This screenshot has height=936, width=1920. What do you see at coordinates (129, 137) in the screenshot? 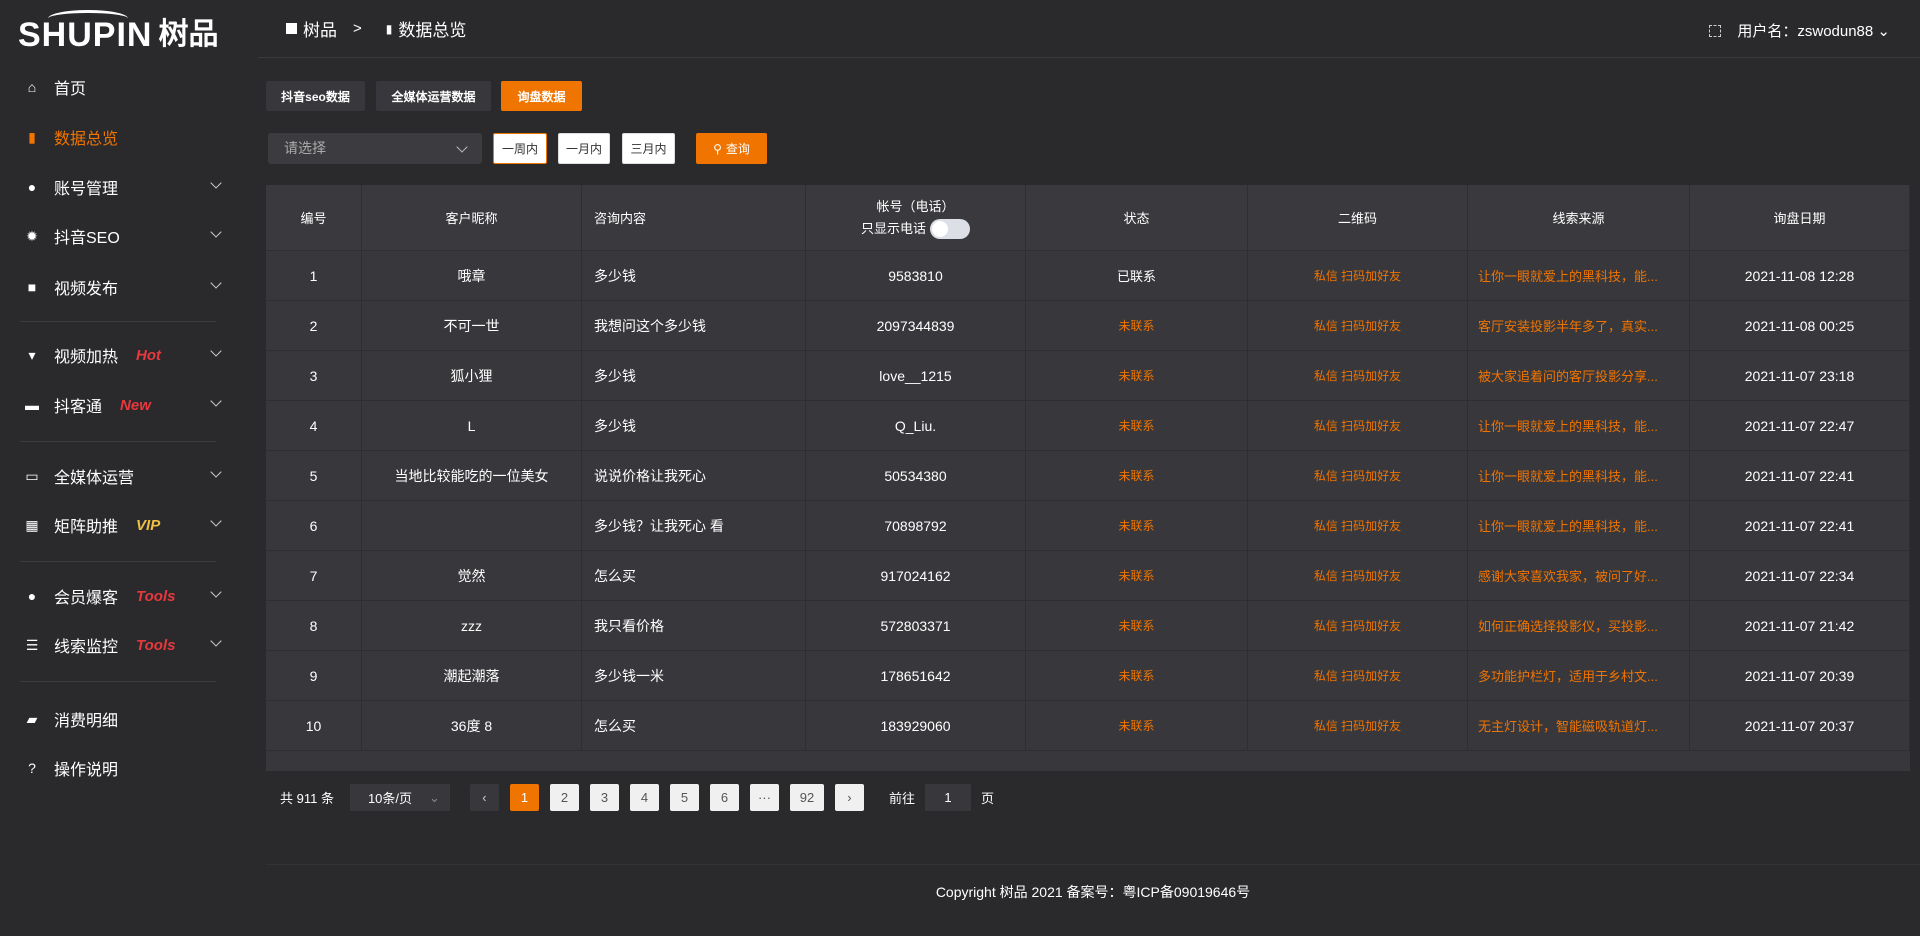
I see `sidebar-item-1: ▮ 数据总览` at bounding box center [129, 137].